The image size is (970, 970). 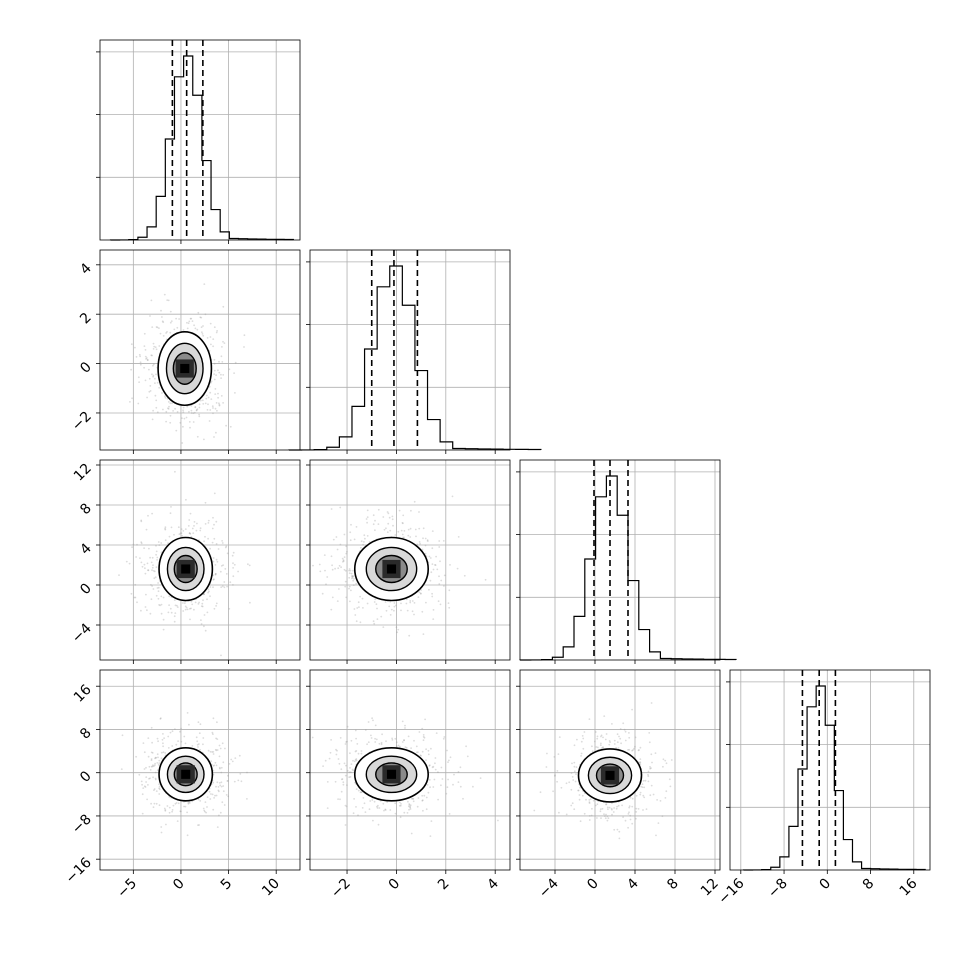 I want to click on panel-1-2-frame, so click(x=410, y=560).